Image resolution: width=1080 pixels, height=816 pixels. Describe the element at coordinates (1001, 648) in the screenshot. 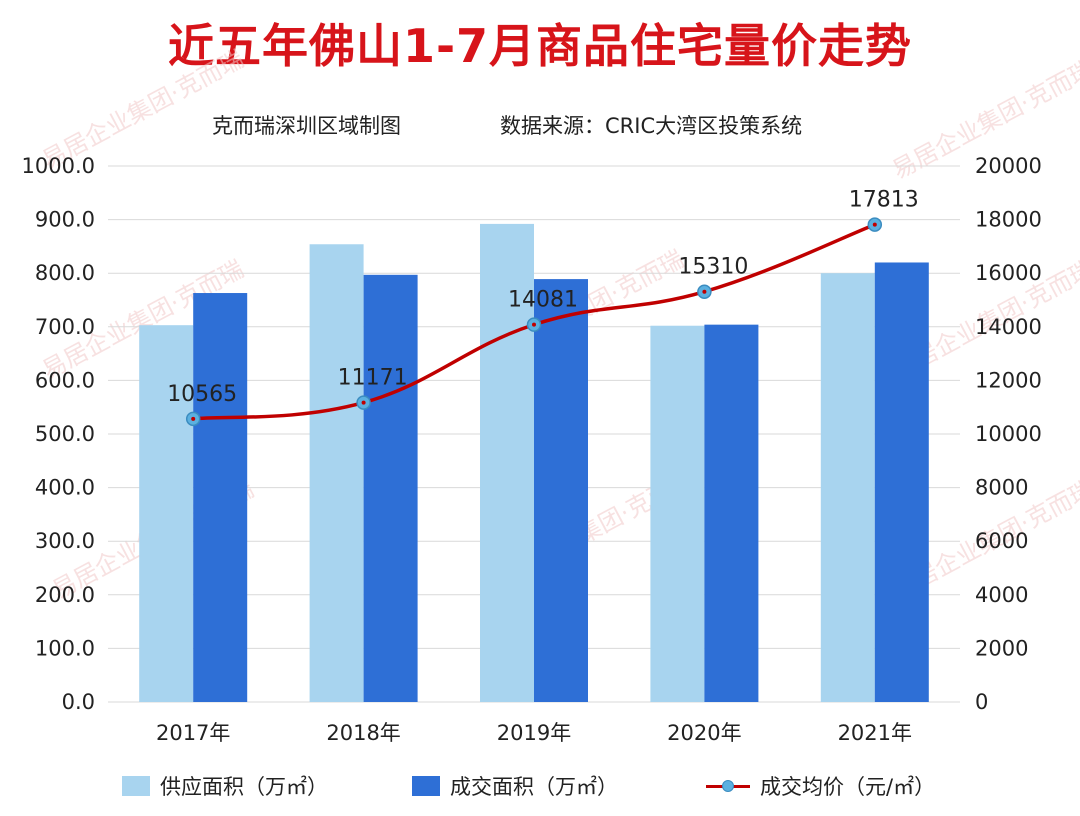

I see `y-right-tick-label: 2000` at that location.